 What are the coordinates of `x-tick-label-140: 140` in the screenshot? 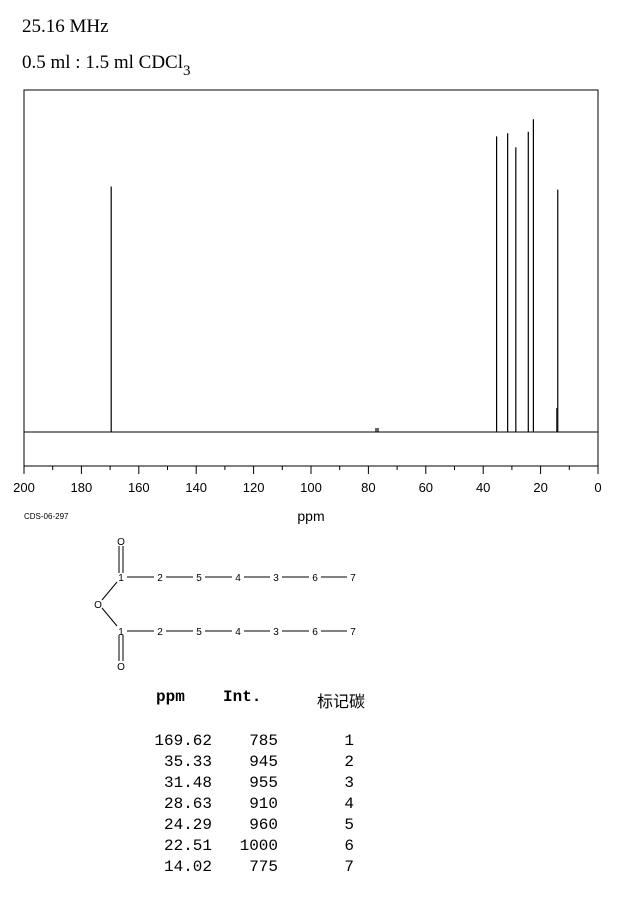 It's located at (196, 487).